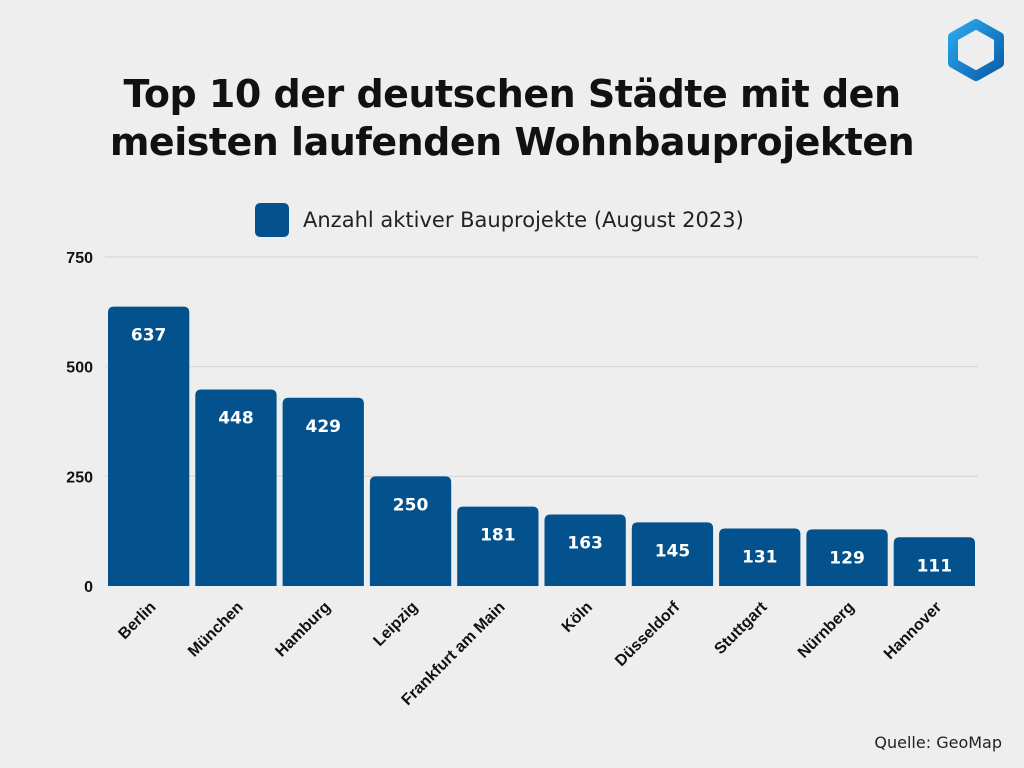 This screenshot has height=768, width=1024. What do you see at coordinates (512, 94) in the screenshot?
I see `title-line-1: Top 10 der deutschen Städte mit den` at bounding box center [512, 94].